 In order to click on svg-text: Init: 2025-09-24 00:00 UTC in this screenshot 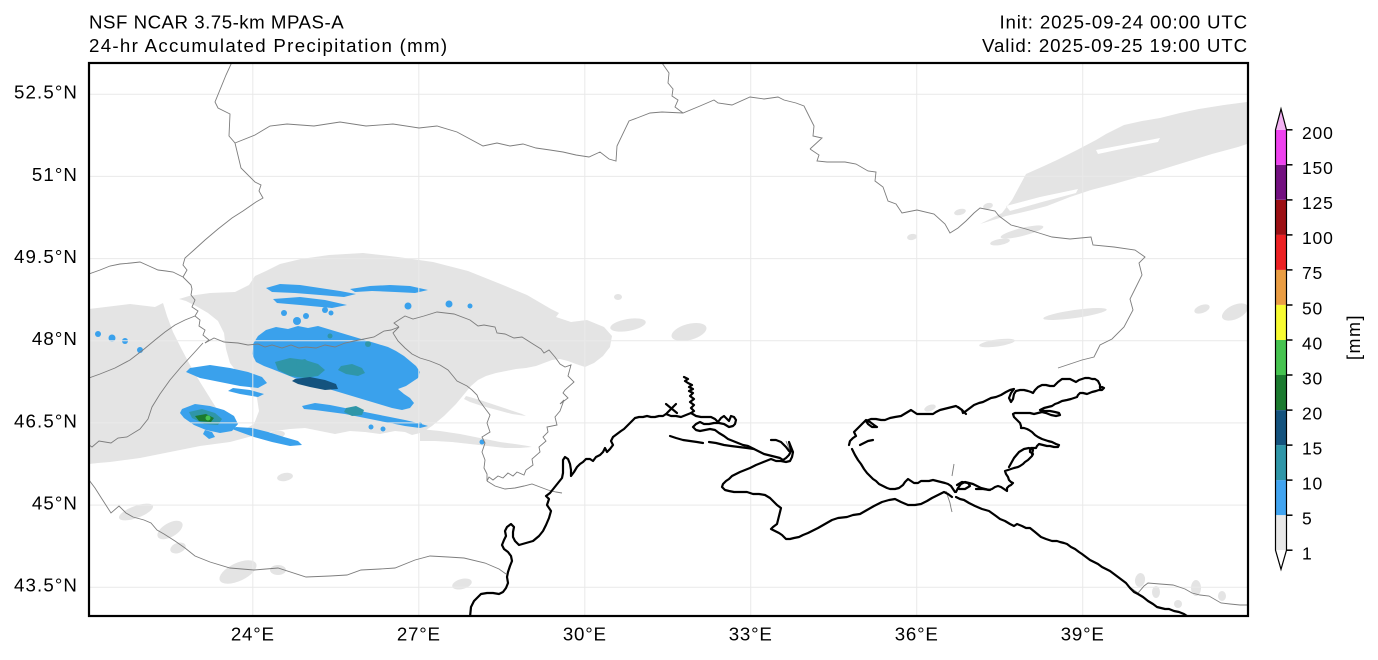, I will do `click(1123, 22)`.